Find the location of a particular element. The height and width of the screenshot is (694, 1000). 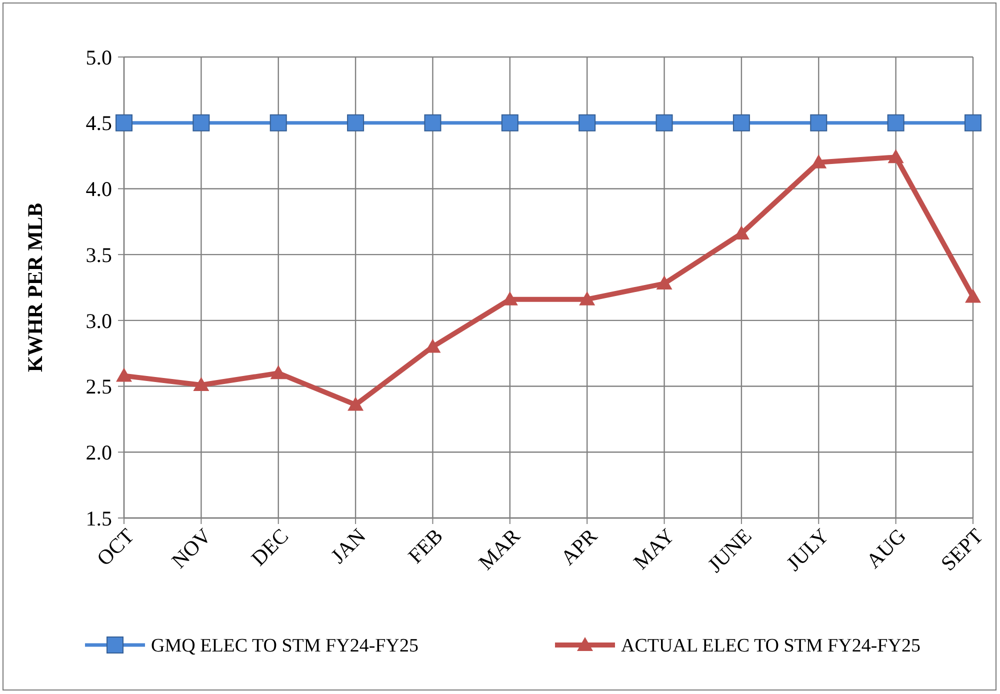

x-tick-label: FEB is located at coordinates (425, 546).